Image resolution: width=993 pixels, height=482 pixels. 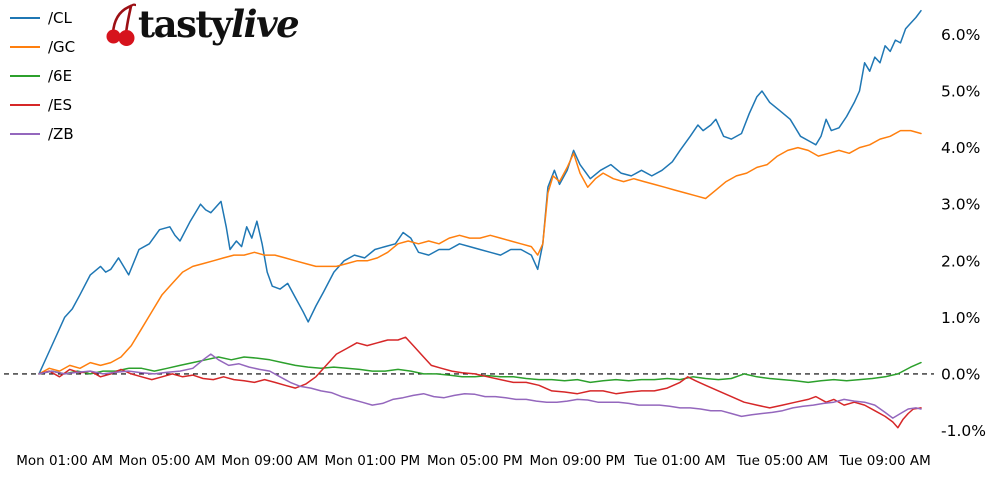 What do you see at coordinates (60, 104) in the screenshot?
I see `legend-label: /ES` at bounding box center [60, 104].